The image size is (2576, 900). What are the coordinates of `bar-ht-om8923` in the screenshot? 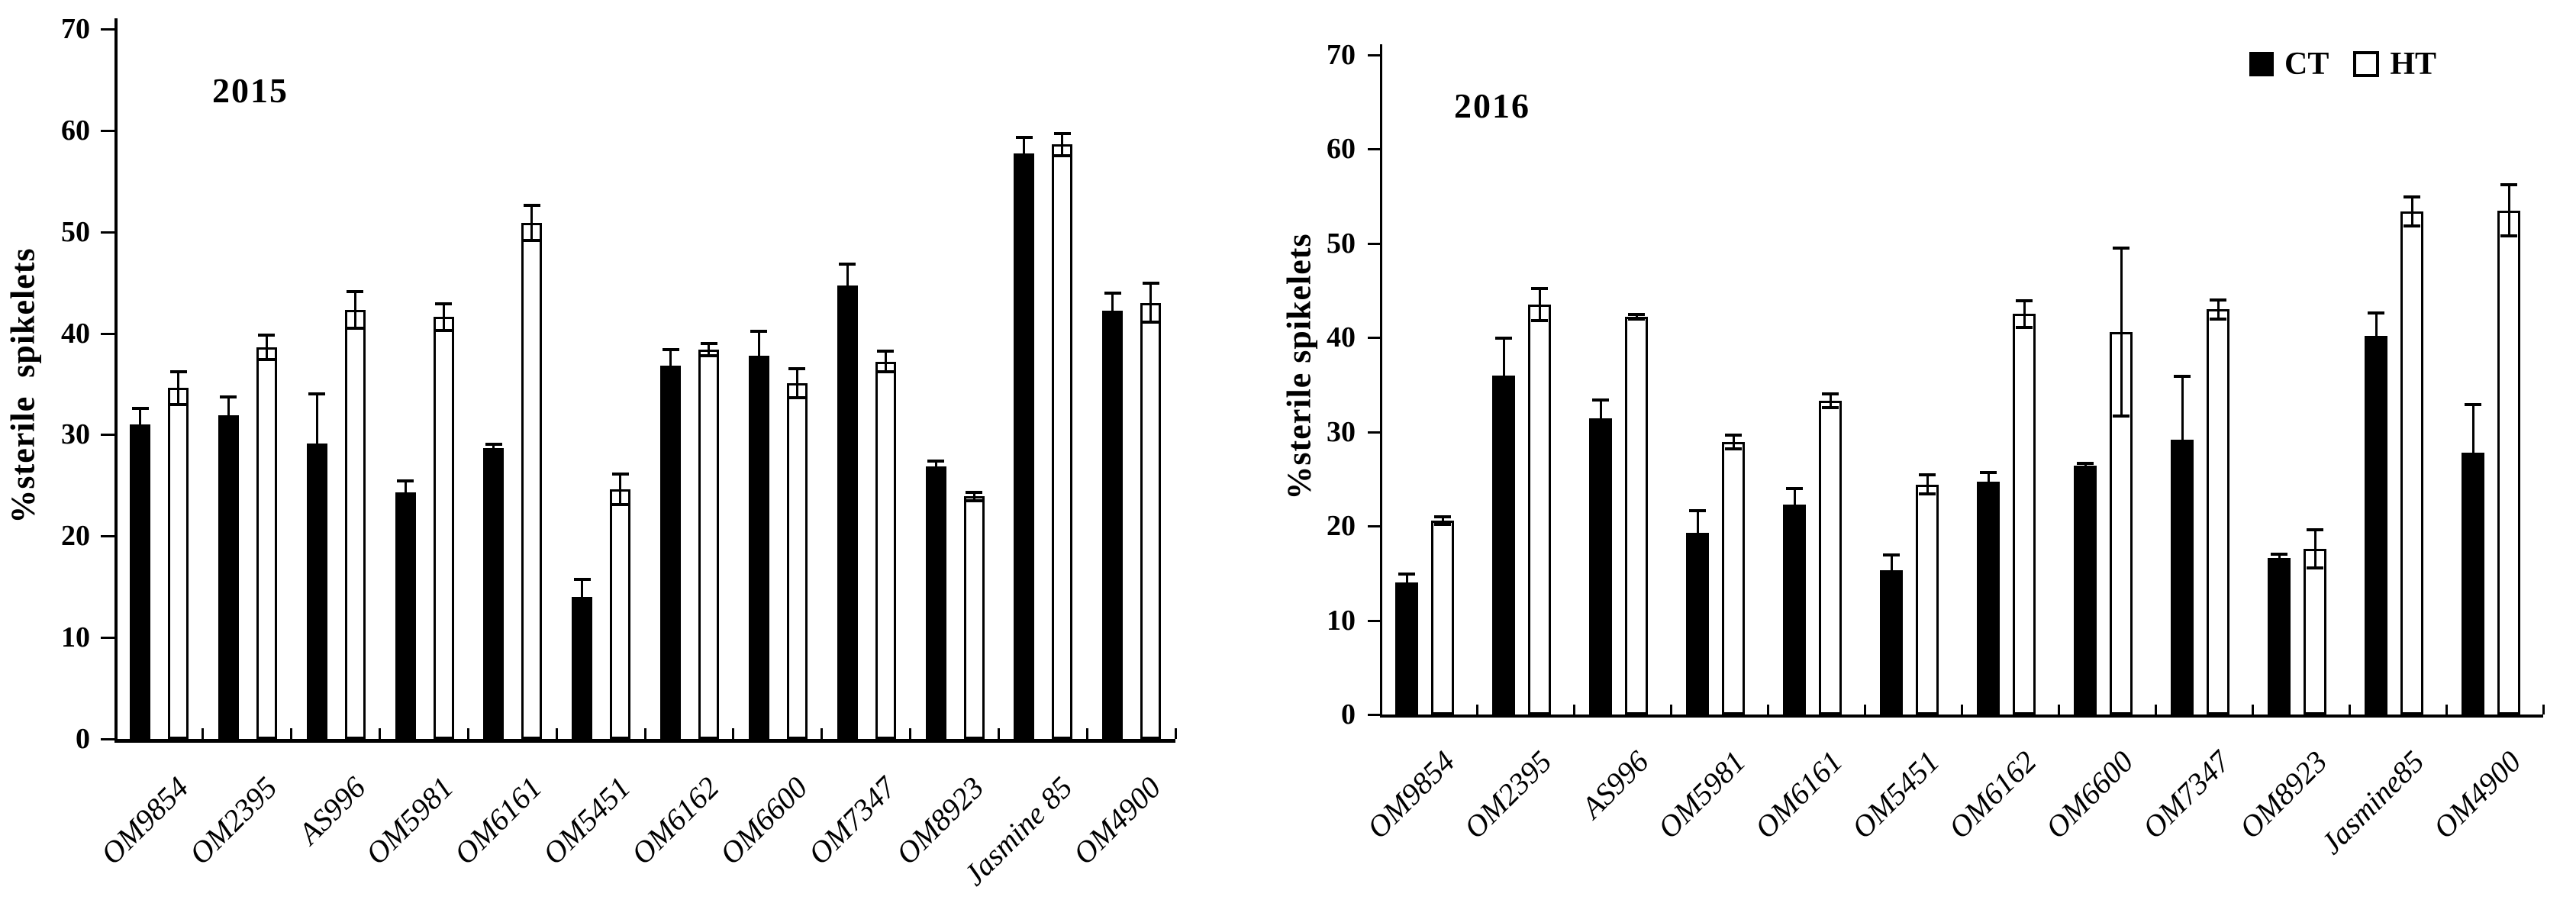 It's located at (2315, 631).